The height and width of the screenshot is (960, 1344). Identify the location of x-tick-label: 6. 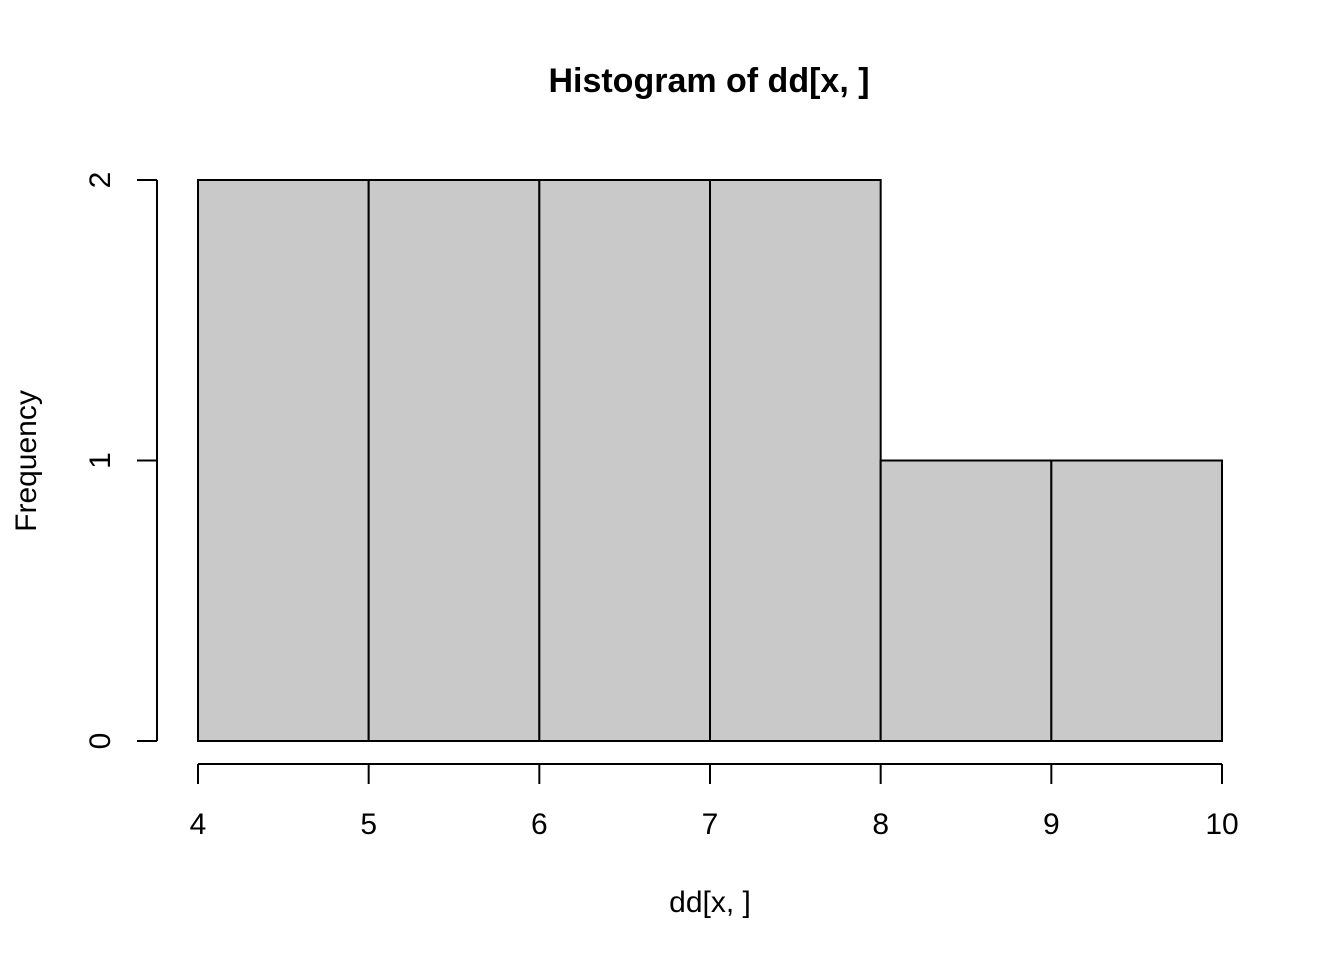
(539, 824).